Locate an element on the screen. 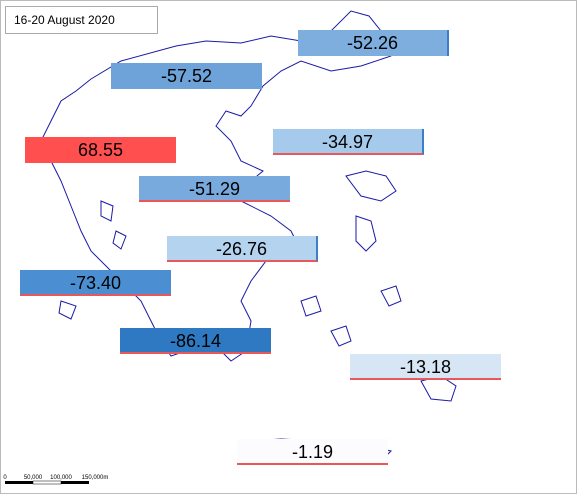  scale-bar: 0 50,000 100,000 150,000m is located at coordinates (56, 480).